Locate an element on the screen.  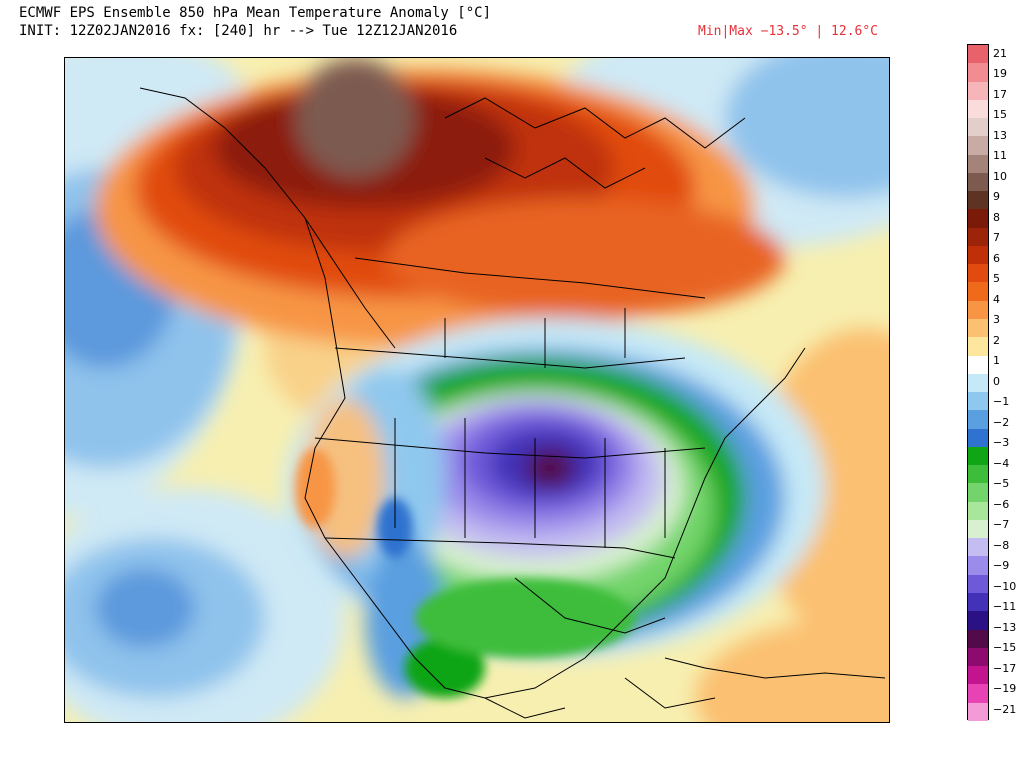
legend-tick-label: 10 is located at coordinates (1000, 176).